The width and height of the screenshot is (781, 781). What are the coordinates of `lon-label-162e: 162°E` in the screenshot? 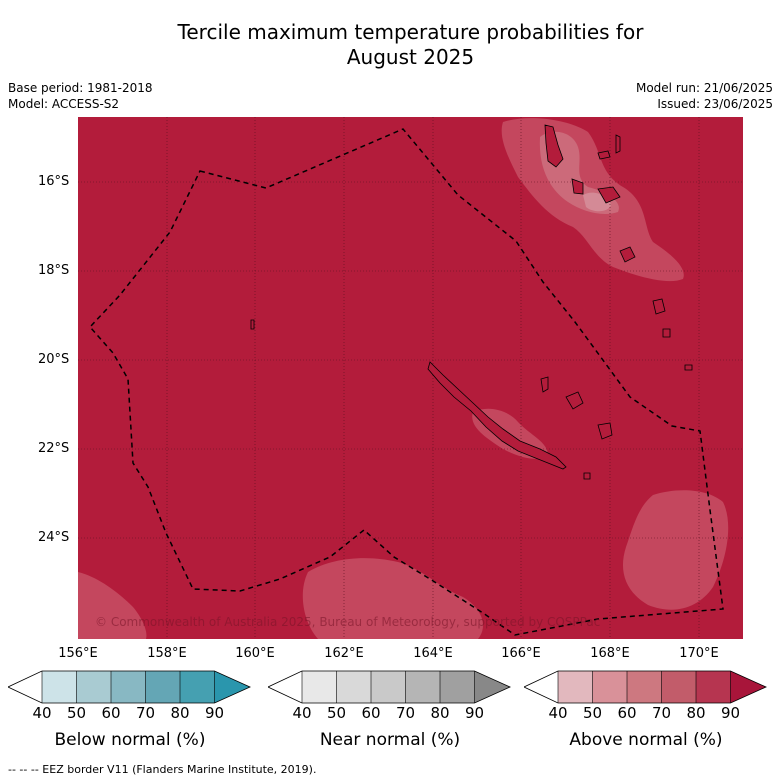 It's located at (344, 653).